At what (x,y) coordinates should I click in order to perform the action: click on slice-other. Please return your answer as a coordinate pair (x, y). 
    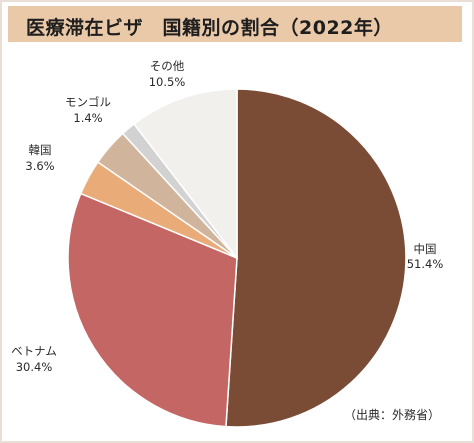
    Looking at the image, I should click on (185, 174).